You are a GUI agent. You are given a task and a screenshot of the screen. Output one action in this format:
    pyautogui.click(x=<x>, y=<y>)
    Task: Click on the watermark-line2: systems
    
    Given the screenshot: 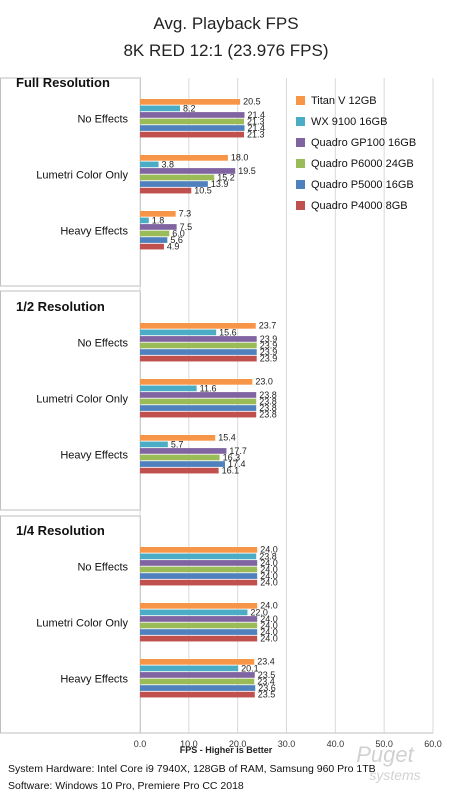 What is the action you would take?
    pyautogui.click(x=394, y=775)
    